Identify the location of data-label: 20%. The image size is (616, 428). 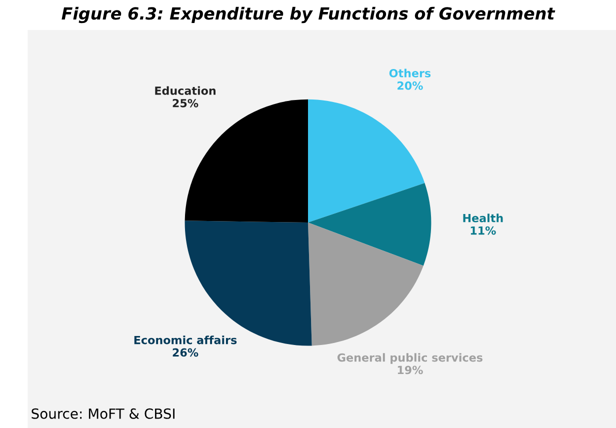
(410, 85).